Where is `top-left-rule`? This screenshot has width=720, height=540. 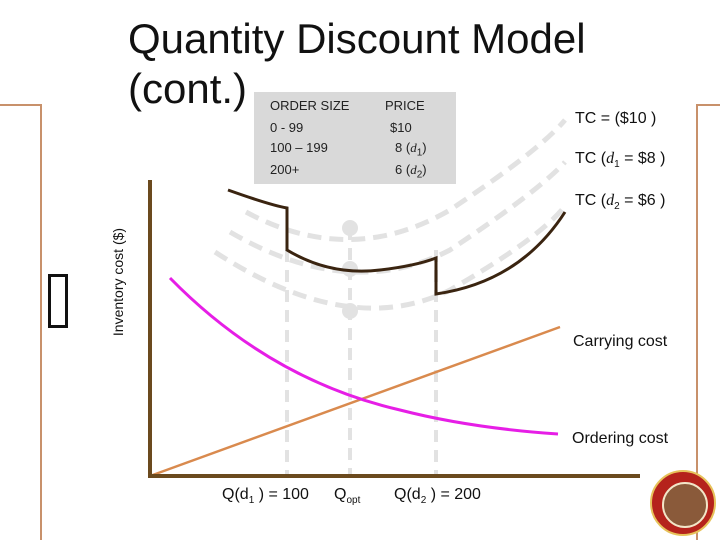 top-left-rule is located at coordinates (20, 105).